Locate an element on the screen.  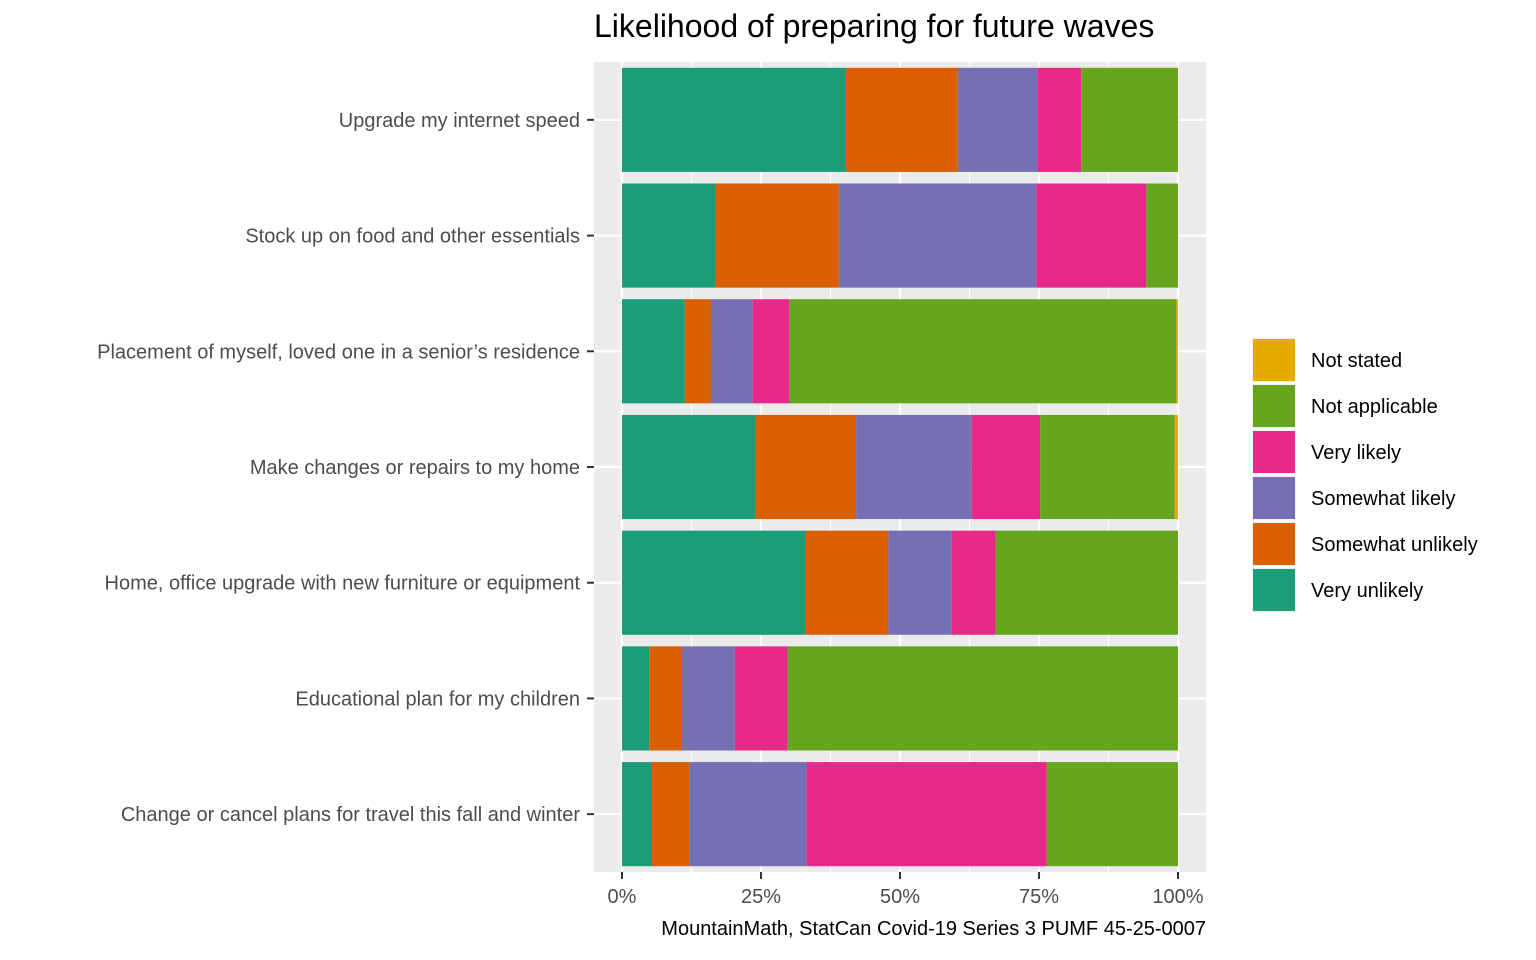
y-tick-label: Upgrade my internet speed is located at coordinates (459, 121).